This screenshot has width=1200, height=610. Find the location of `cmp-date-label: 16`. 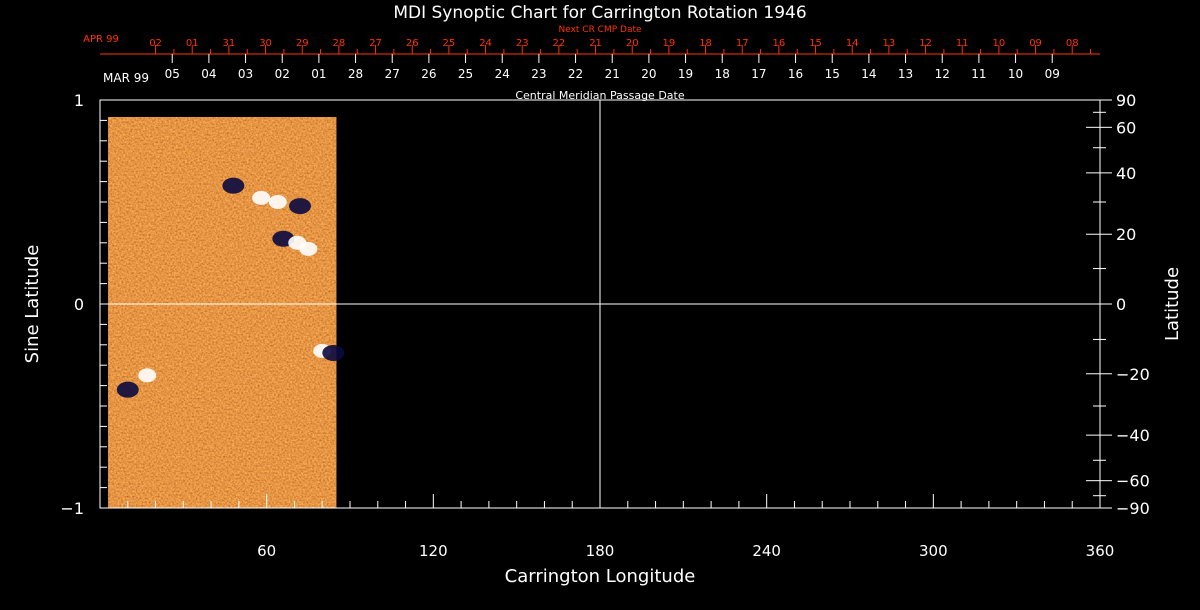

cmp-date-label: 16 is located at coordinates (795, 74).